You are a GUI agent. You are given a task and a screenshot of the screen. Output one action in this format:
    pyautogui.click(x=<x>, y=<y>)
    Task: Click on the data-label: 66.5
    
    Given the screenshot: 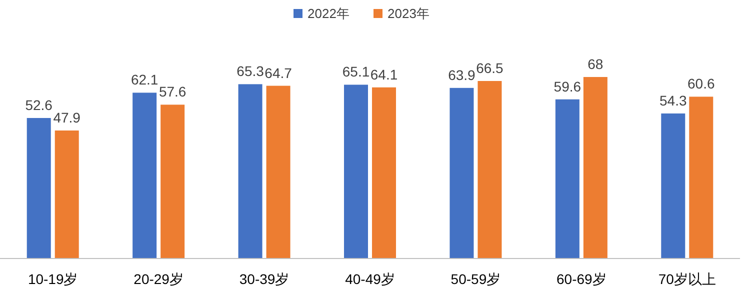 What is the action you would take?
    pyautogui.click(x=490, y=68)
    